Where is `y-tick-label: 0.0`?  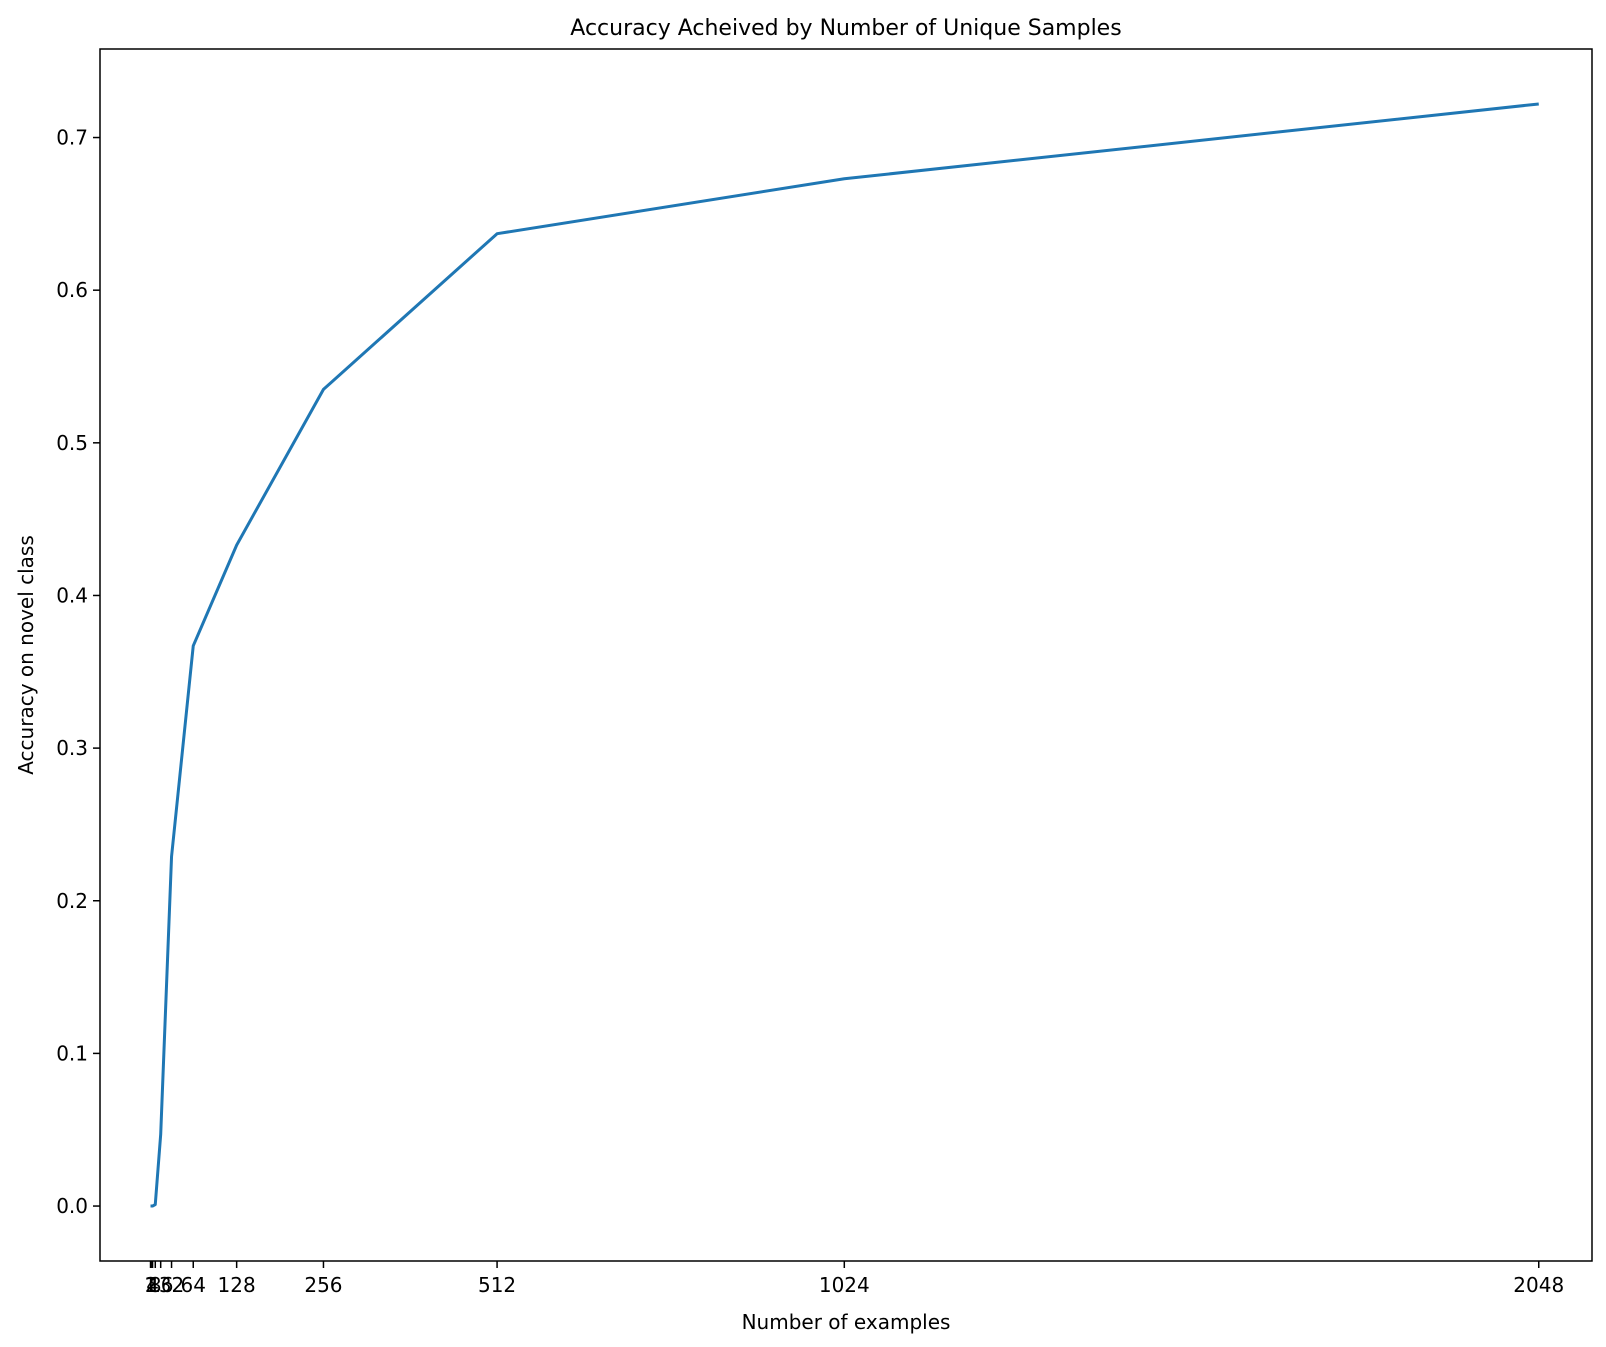
y-tick-label: 0.0 is located at coordinates (72, 1206).